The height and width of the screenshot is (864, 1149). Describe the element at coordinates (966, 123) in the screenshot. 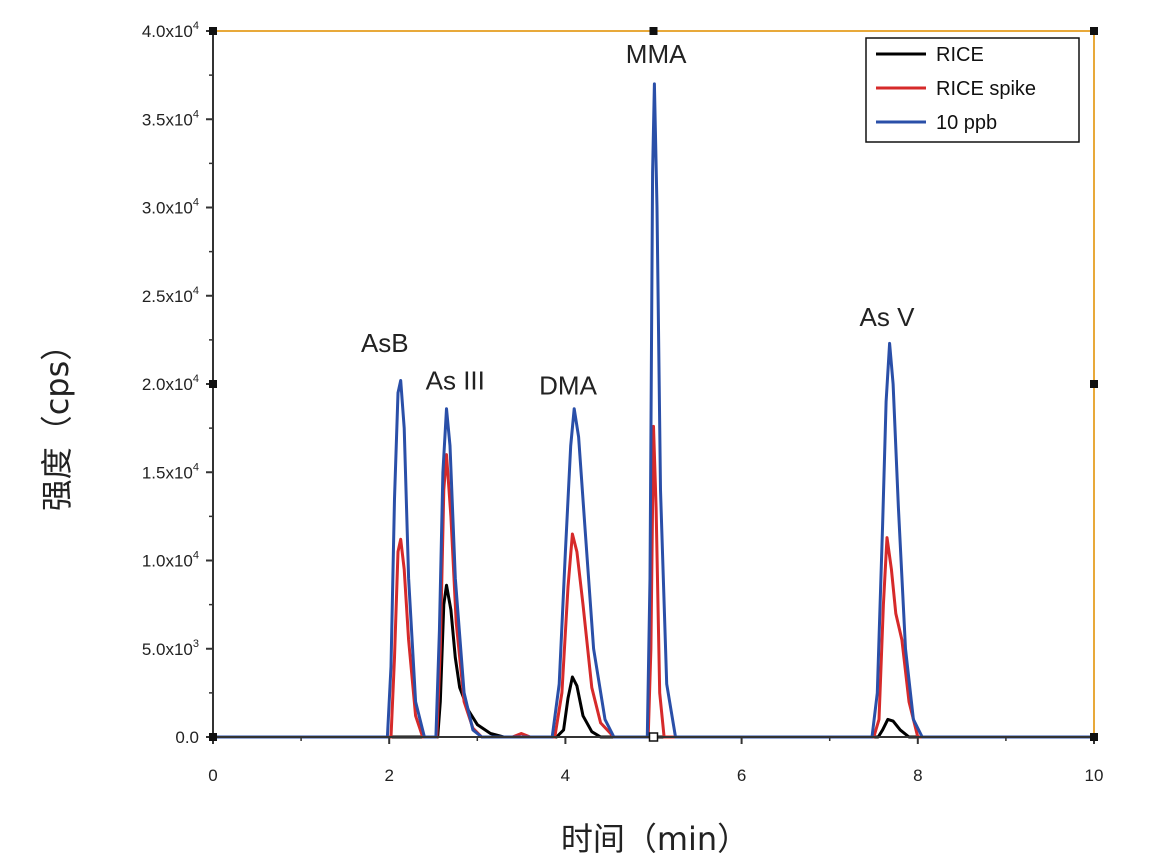

I see `legend-label: 10 ppb` at that location.